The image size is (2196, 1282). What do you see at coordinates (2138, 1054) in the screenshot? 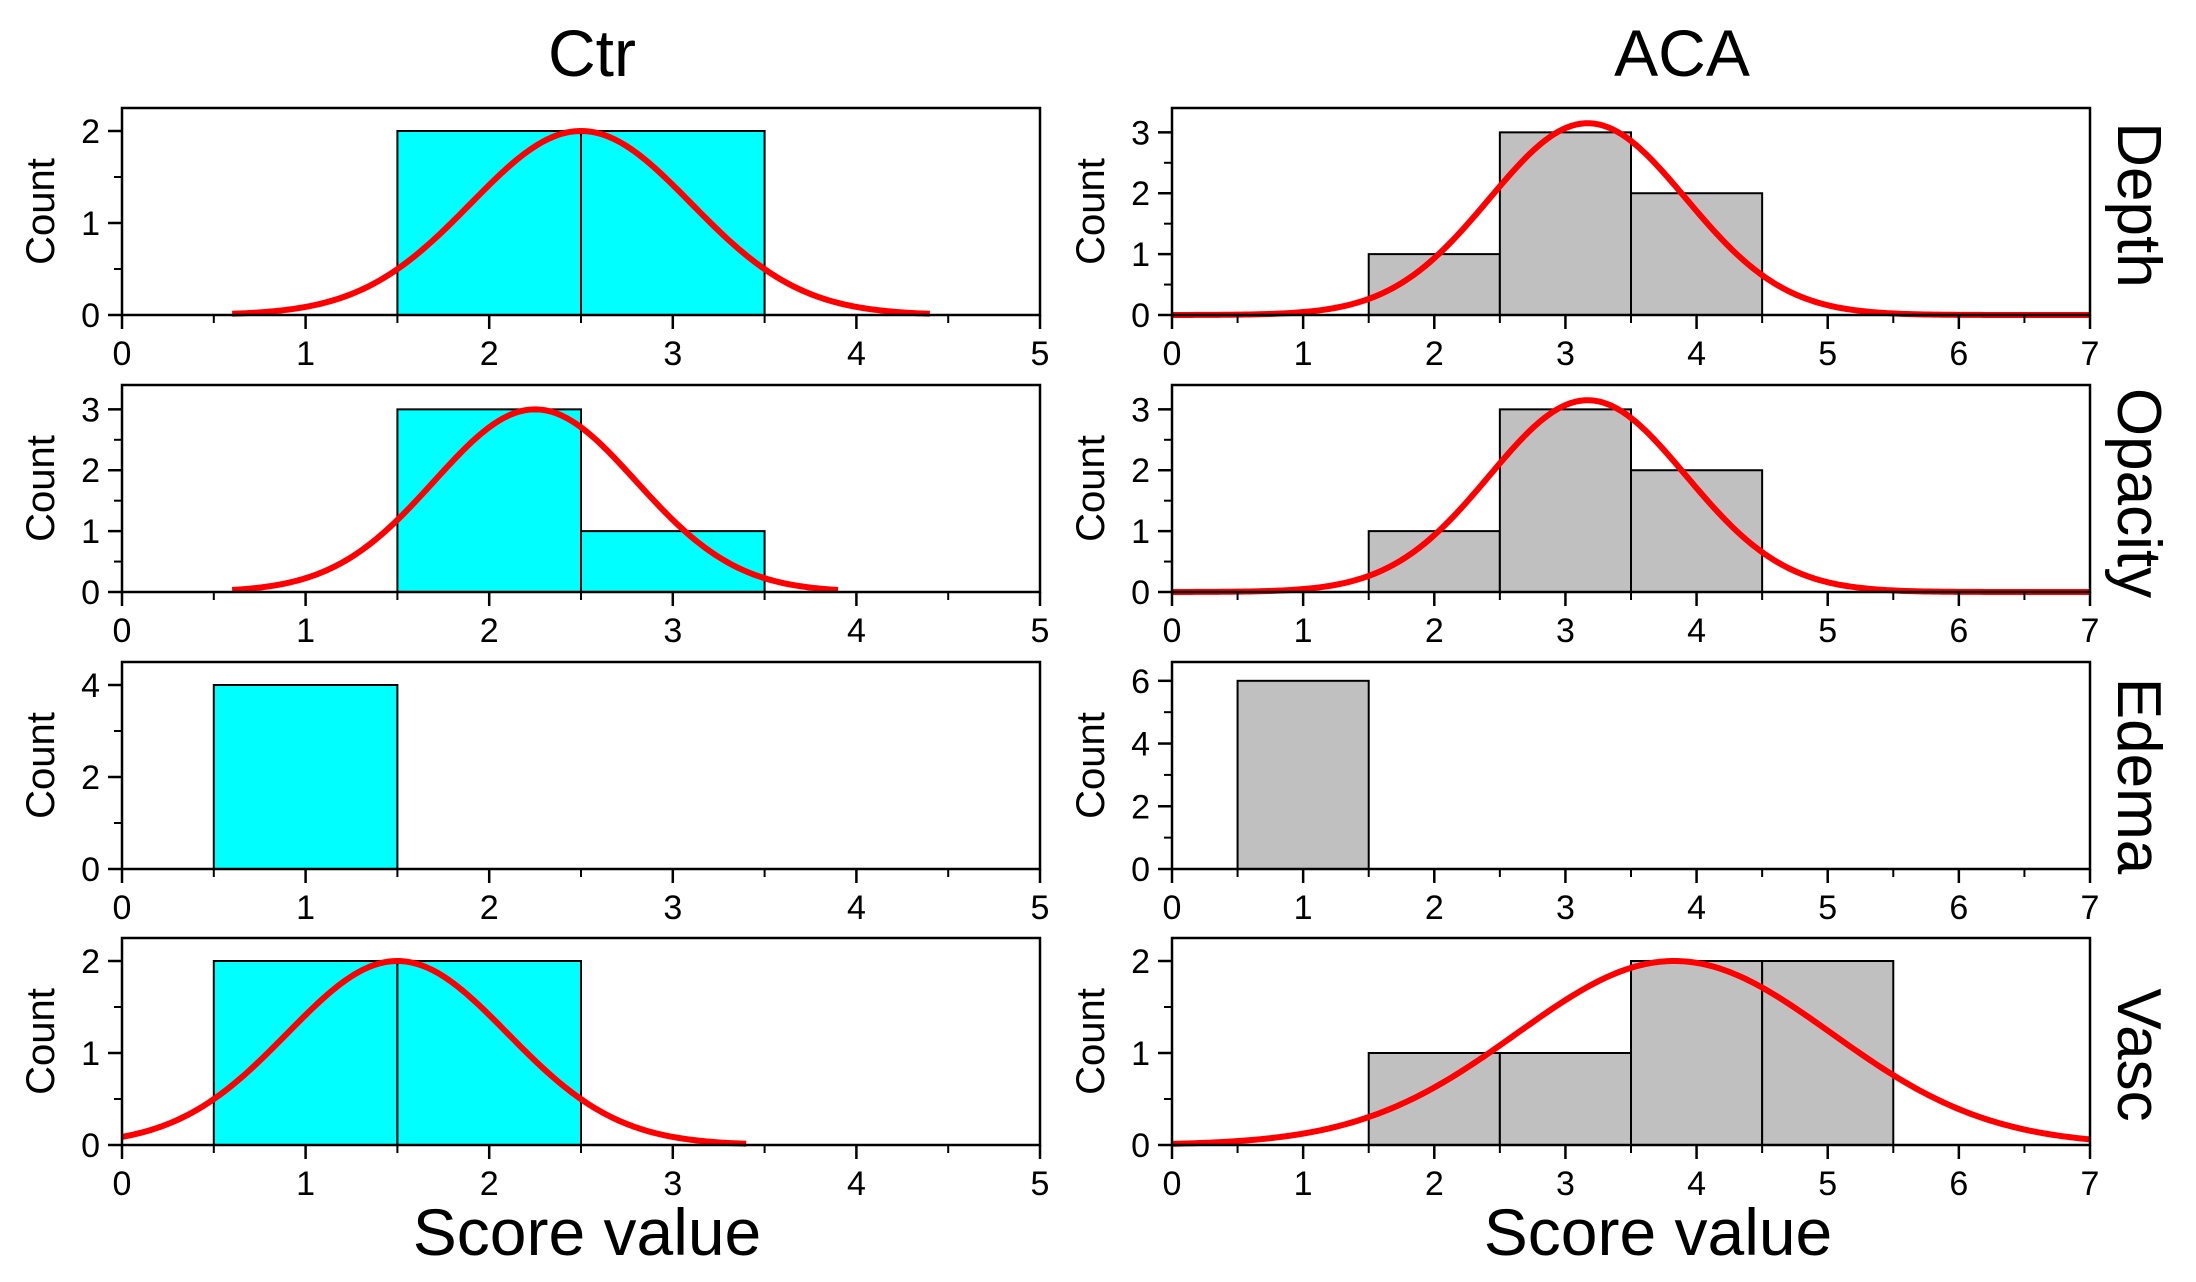
I see `row-title-vasc: Vasc` at bounding box center [2138, 1054].